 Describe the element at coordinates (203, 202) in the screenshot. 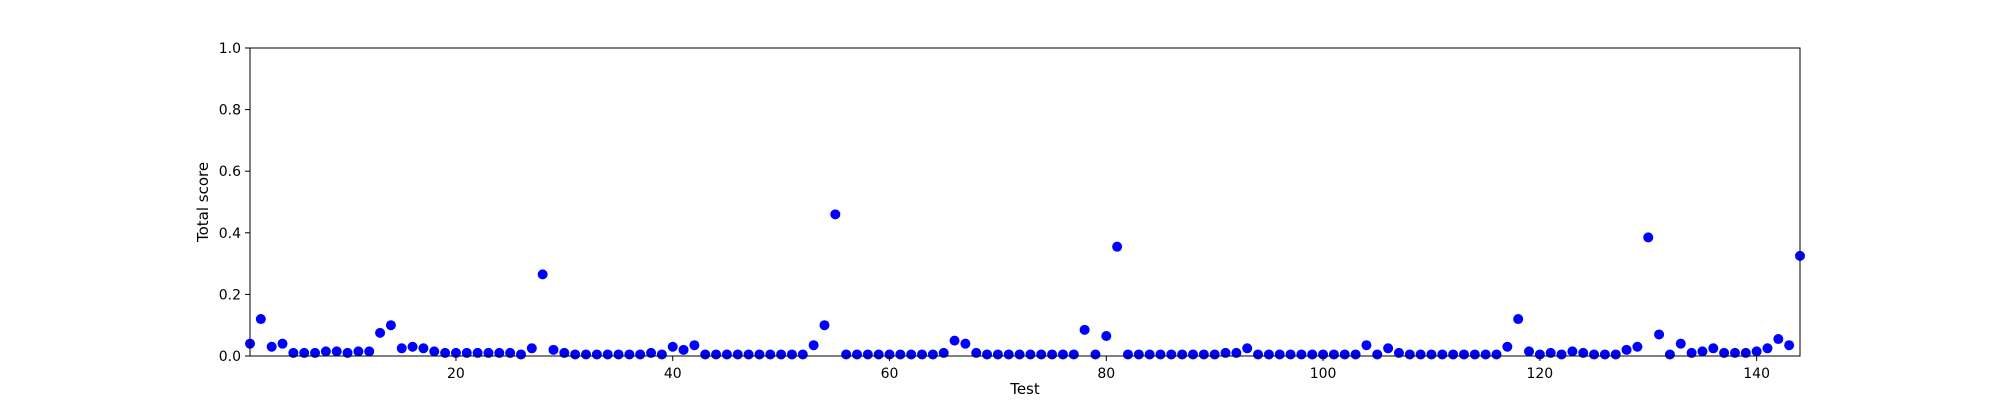

I see `y-axis-label: Total score` at that location.